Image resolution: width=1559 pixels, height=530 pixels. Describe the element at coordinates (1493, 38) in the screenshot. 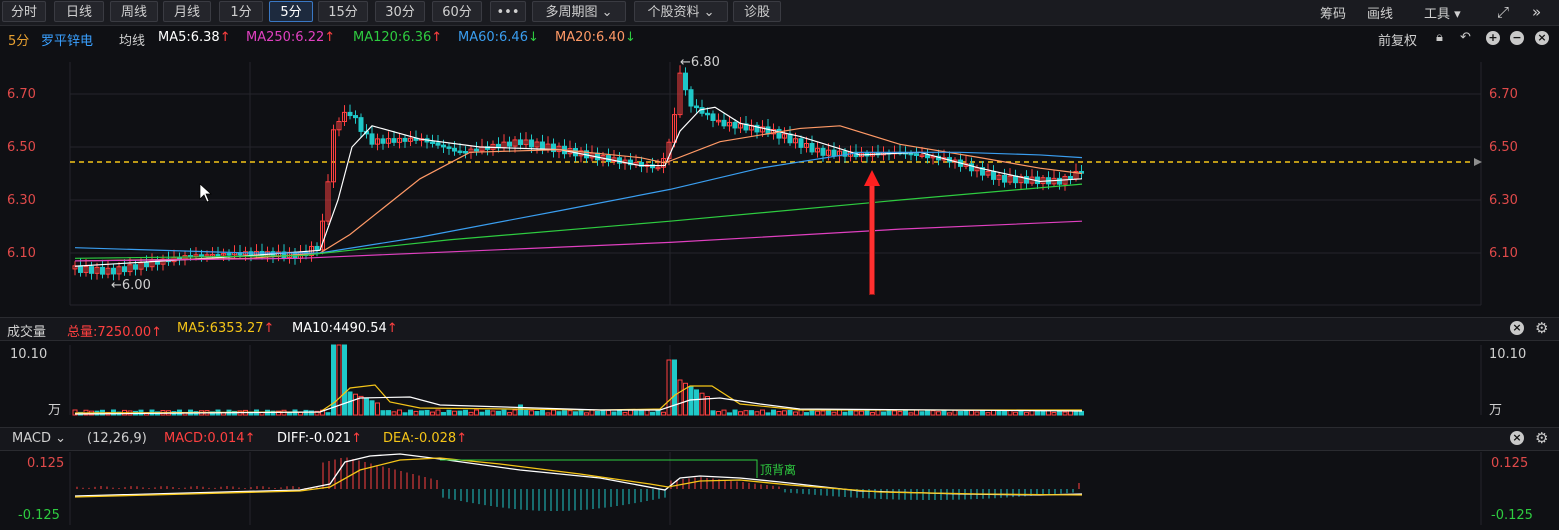

I see `zoom-in-icon: +` at that location.